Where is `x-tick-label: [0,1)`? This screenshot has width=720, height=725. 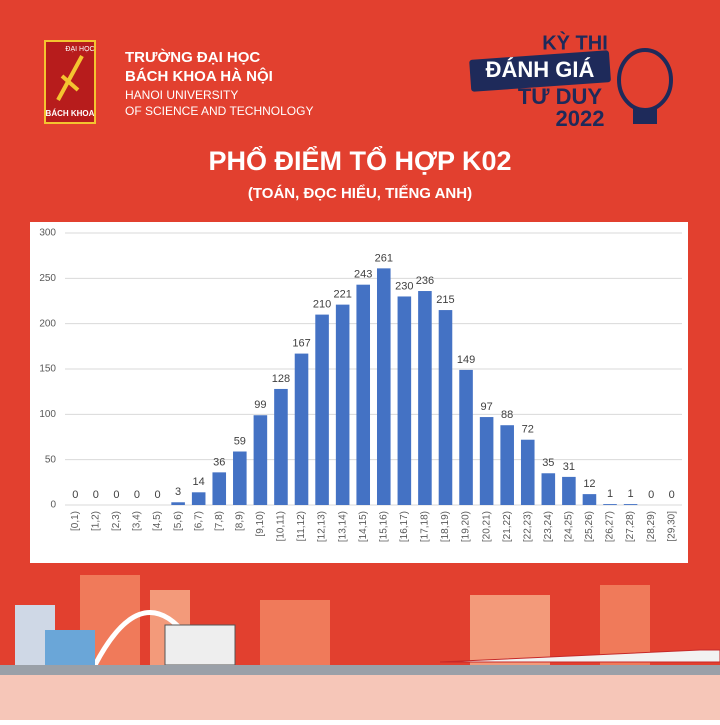 x-tick-label: [0,1) is located at coordinates (75, 521).